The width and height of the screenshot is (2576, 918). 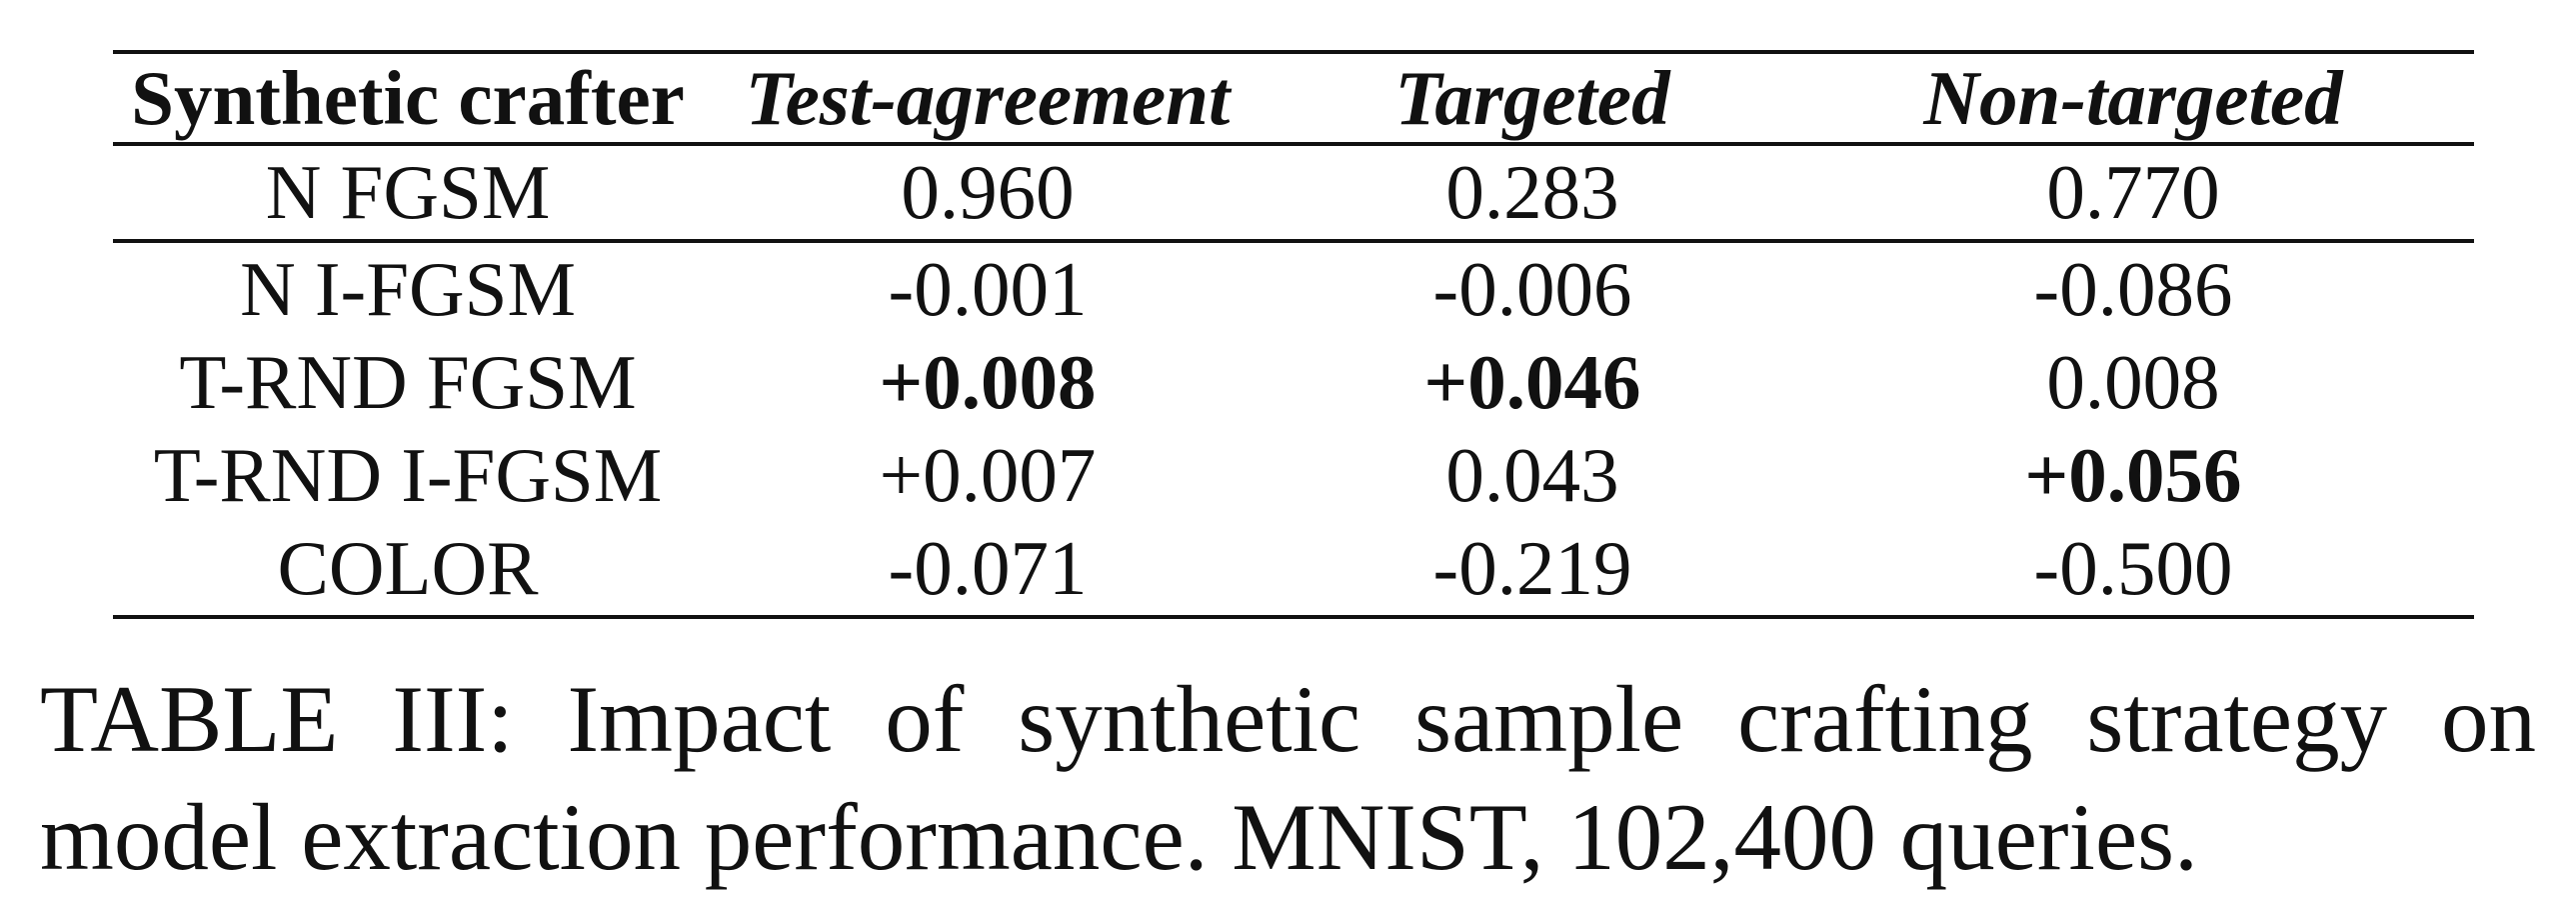 I want to click on cell-targeted: -0.219, so click(x=1532, y=568).